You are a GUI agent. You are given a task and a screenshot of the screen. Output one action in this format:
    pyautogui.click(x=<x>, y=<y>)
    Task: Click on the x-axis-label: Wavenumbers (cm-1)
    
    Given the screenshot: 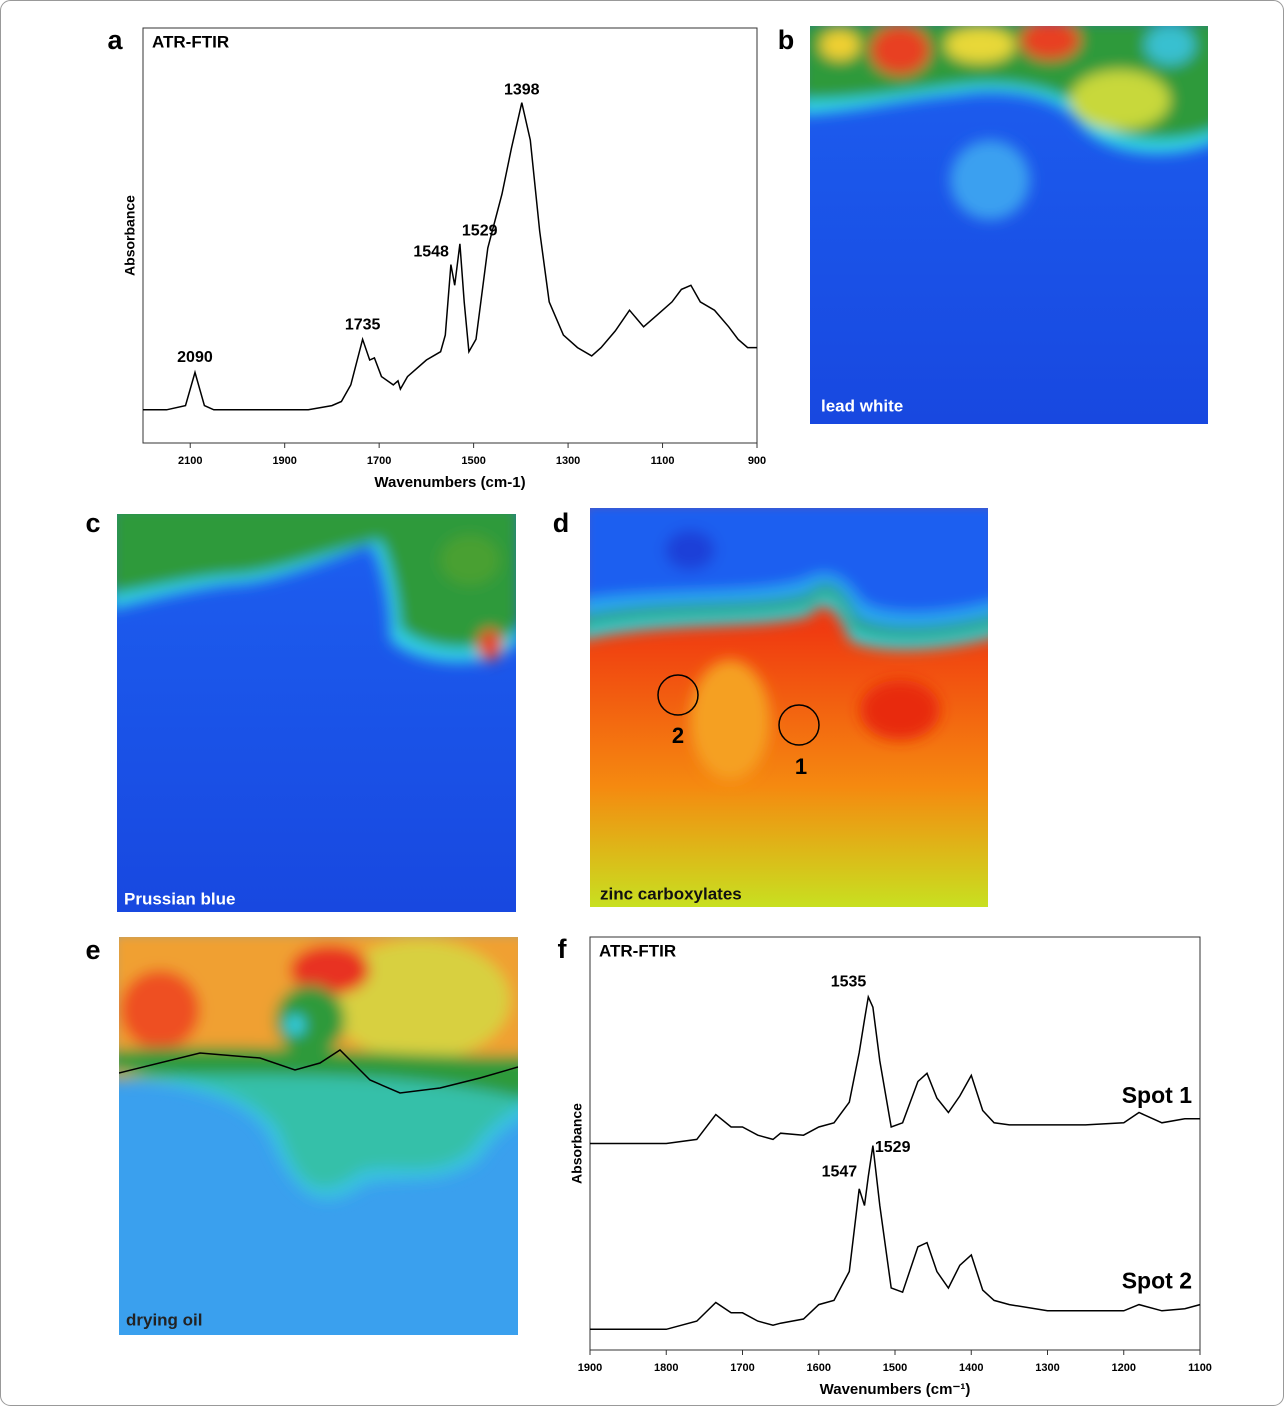 What is the action you would take?
    pyautogui.click(x=449, y=482)
    